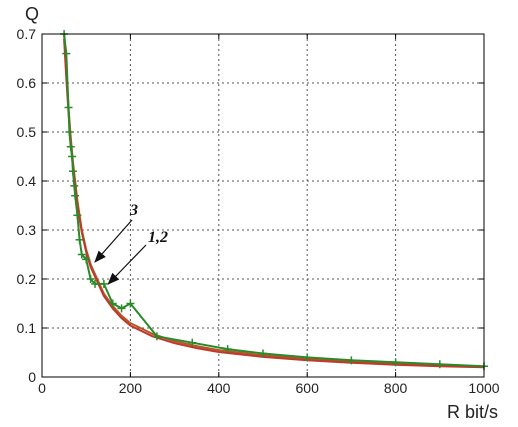 This screenshot has height=427, width=518. Describe the element at coordinates (27, 328) in the screenshot. I see `y-tick-label: 0.1` at that location.